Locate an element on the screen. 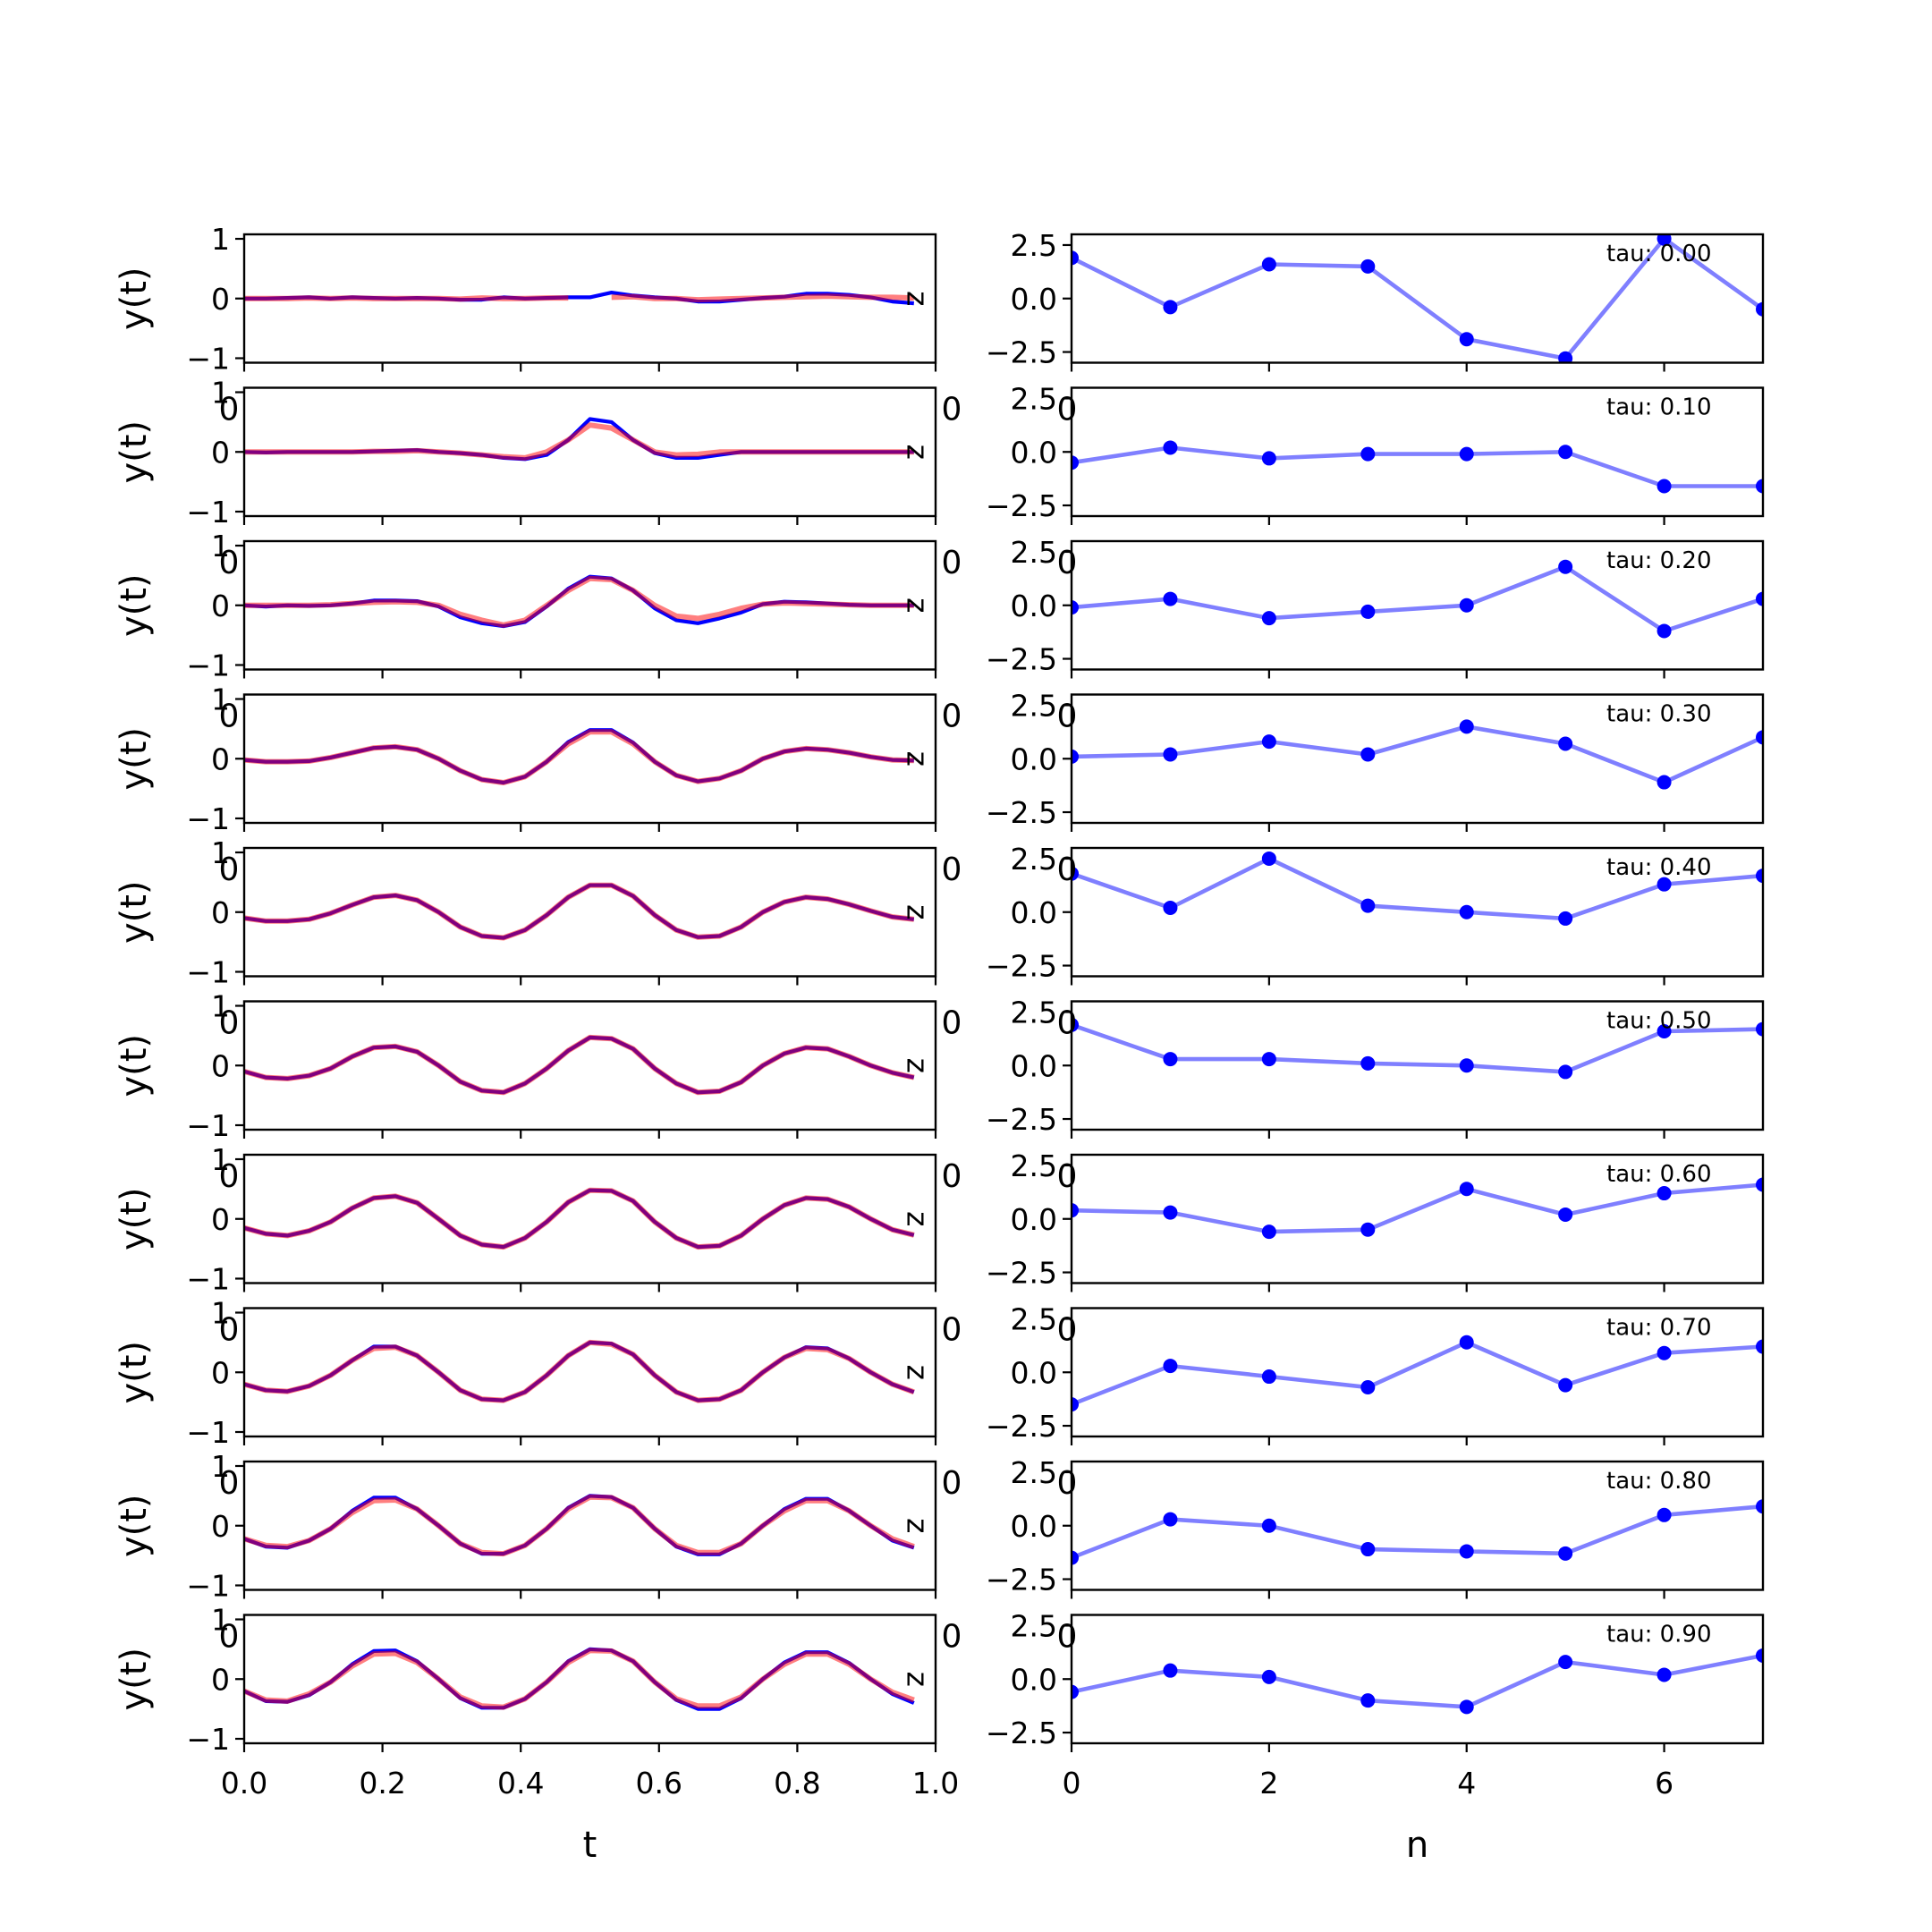 The image size is (1932, 1932). right-ytick-label-2-1: 0.0 is located at coordinates (1034, 606).